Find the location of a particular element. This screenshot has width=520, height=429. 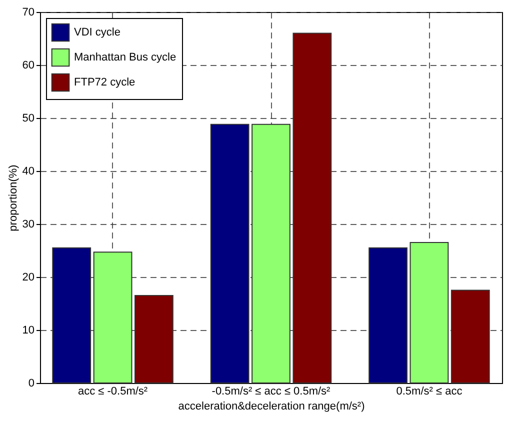

x-axis-title: acceleration&deceleration range(m/s²) is located at coordinates (271, 406).